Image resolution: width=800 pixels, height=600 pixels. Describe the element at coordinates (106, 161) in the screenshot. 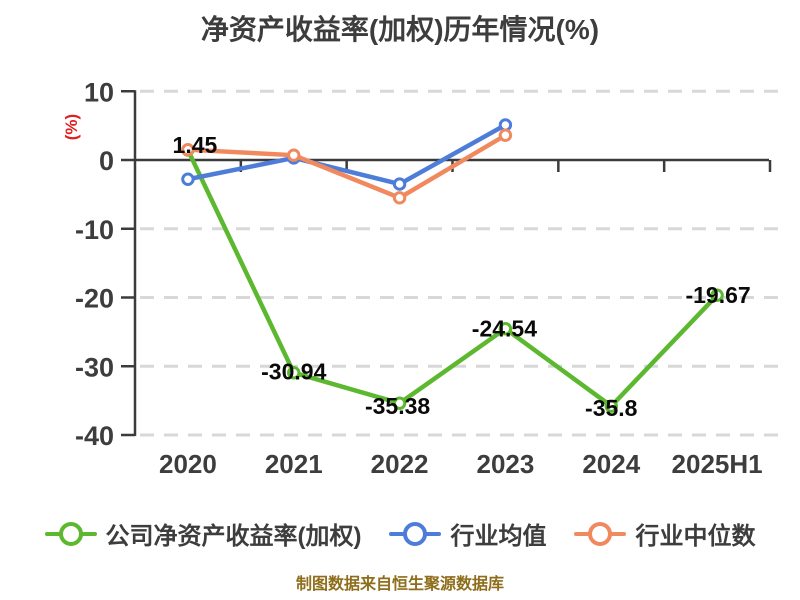

I see `svg-text: 0` at that location.